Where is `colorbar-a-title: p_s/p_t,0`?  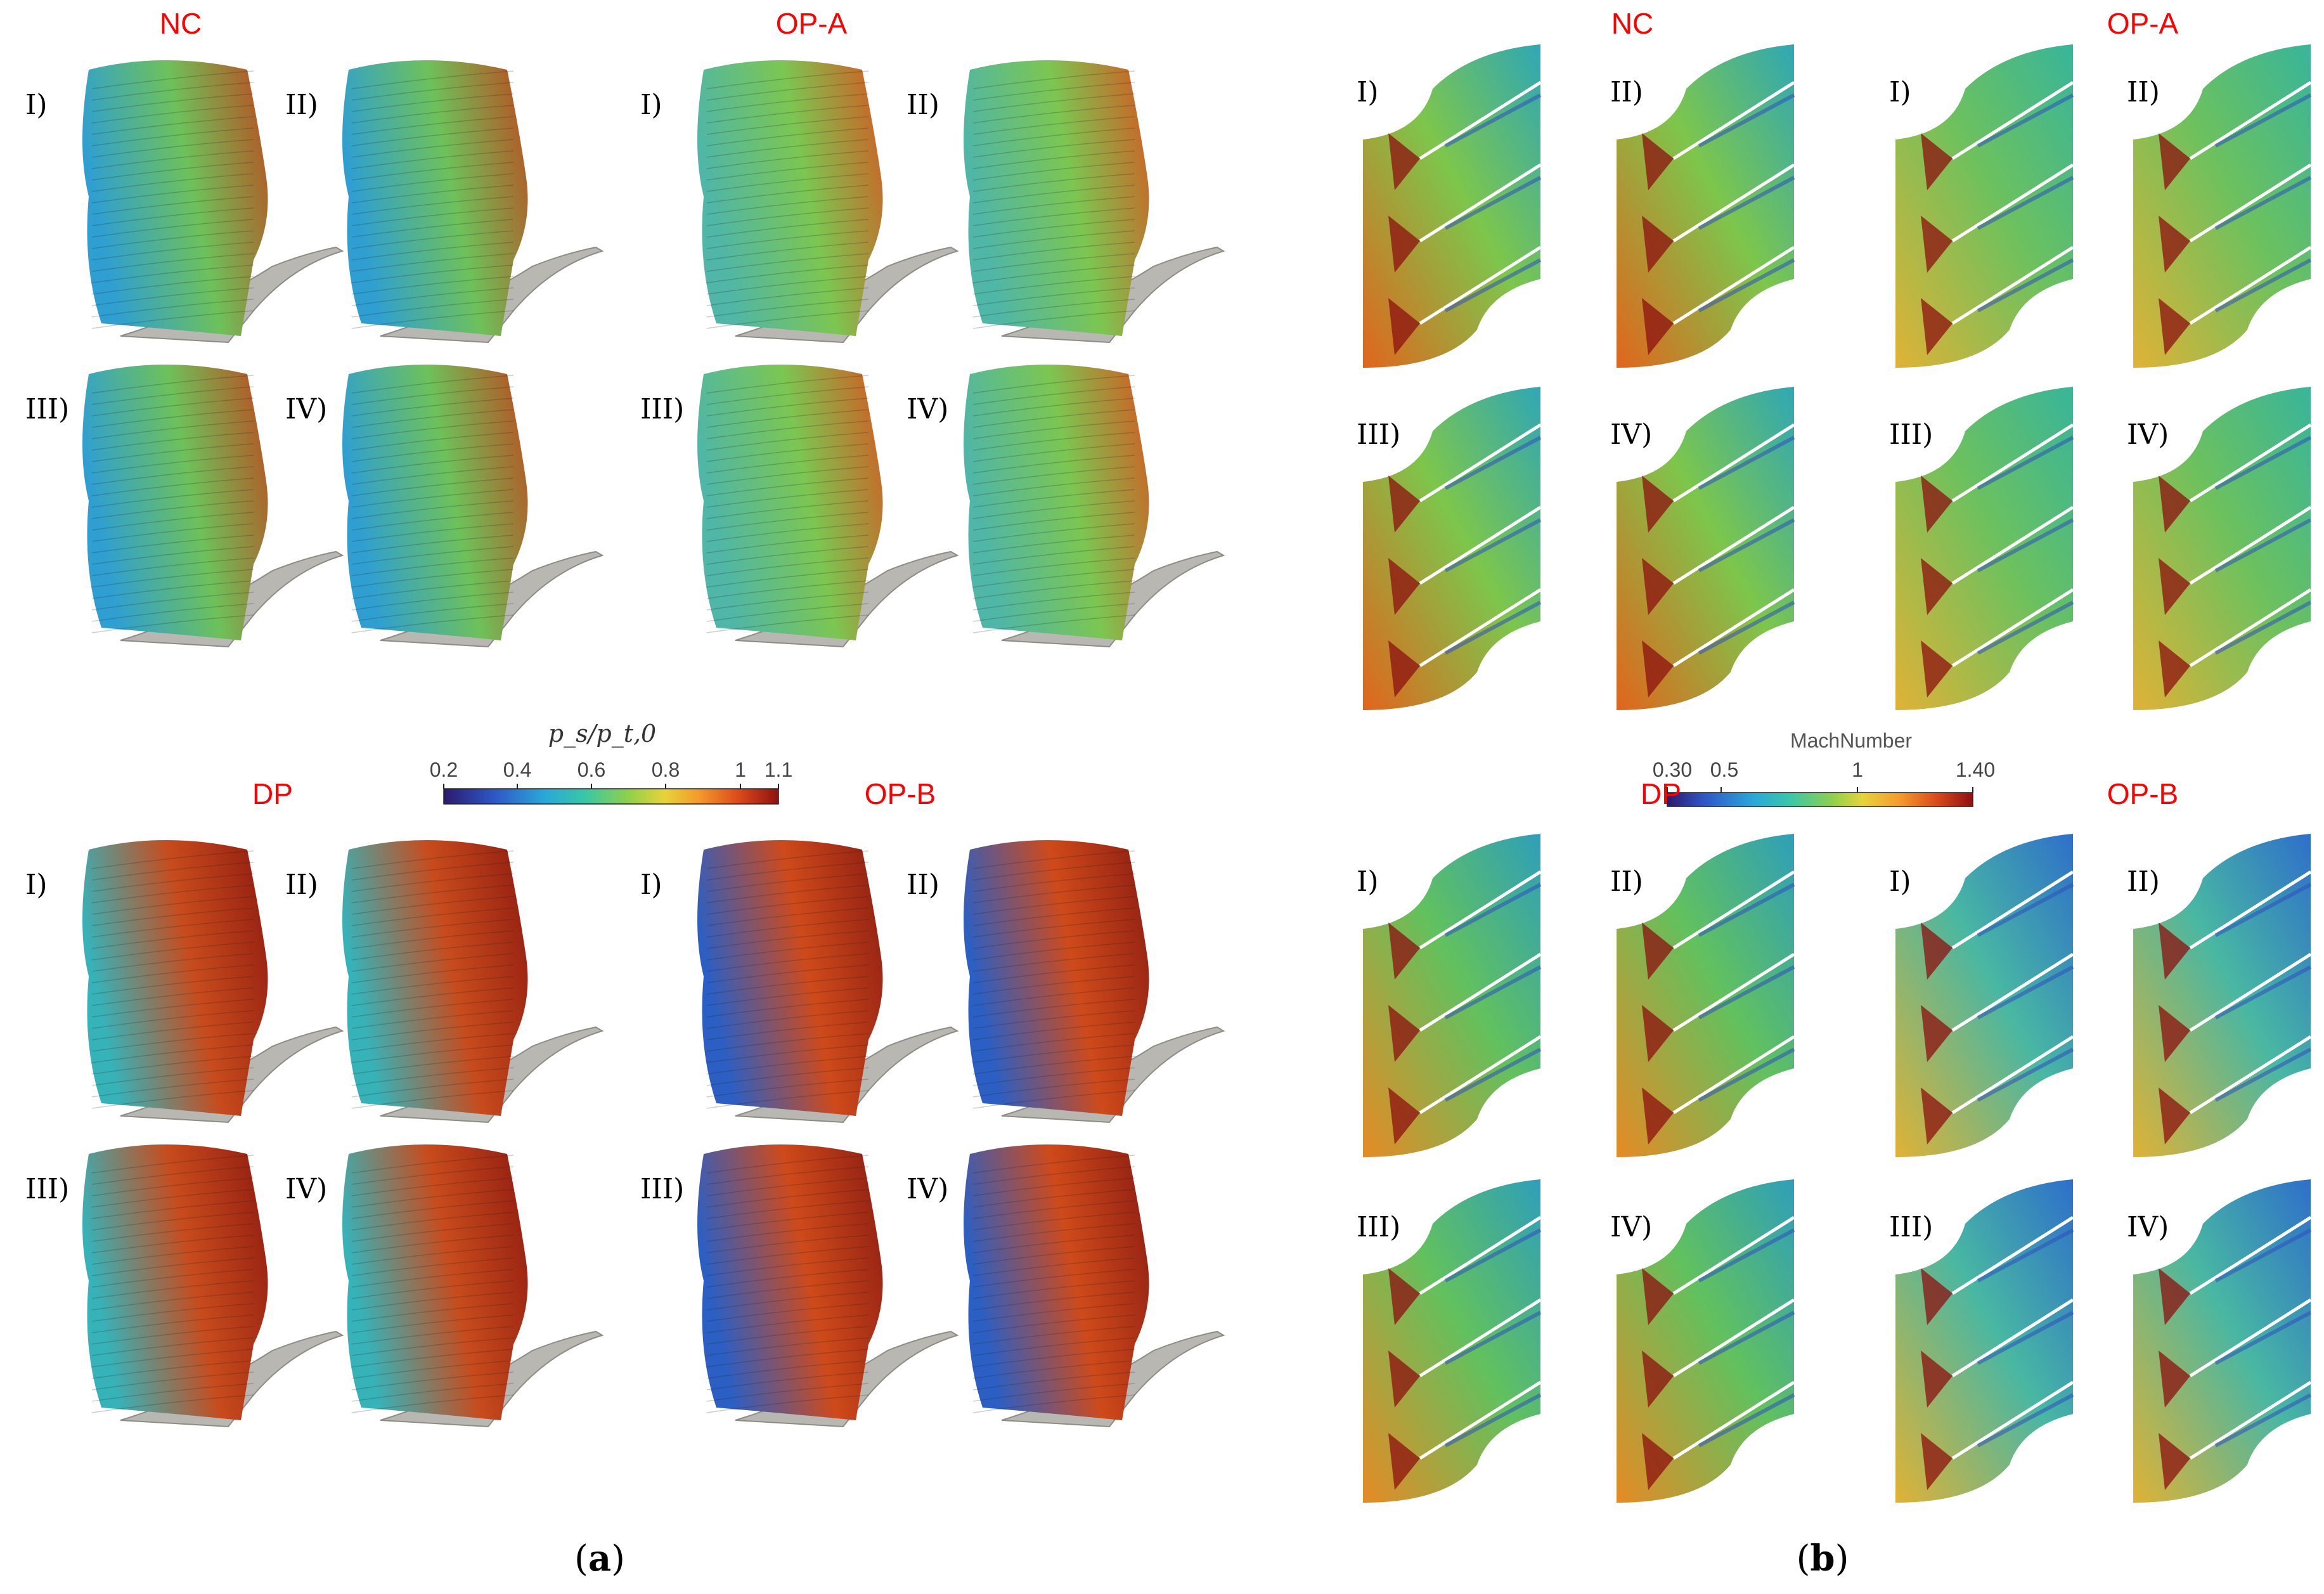
colorbar-a-title: p_s/p_t,0 is located at coordinates (602, 734).